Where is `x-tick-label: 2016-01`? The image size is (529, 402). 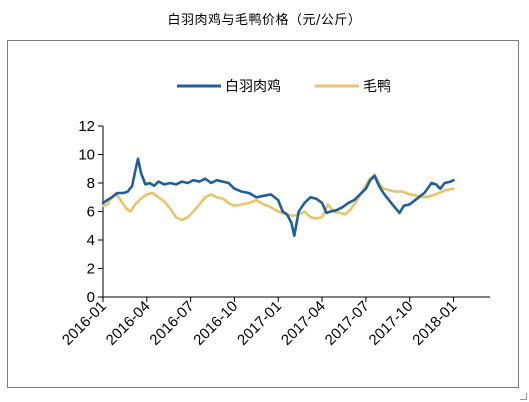
x-tick-label: 2016-01 is located at coordinates (84, 323).